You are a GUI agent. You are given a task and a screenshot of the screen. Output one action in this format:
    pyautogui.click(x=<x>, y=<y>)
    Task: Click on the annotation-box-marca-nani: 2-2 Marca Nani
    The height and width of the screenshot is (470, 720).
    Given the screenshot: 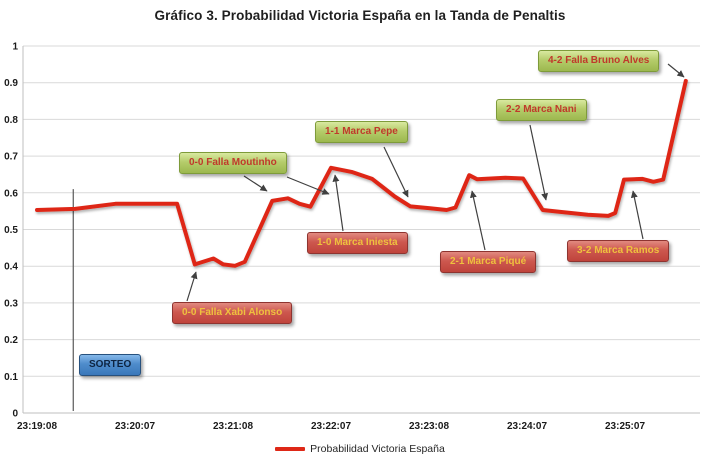 What is the action you would take?
    pyautogui.click(x=541, y=110)
    